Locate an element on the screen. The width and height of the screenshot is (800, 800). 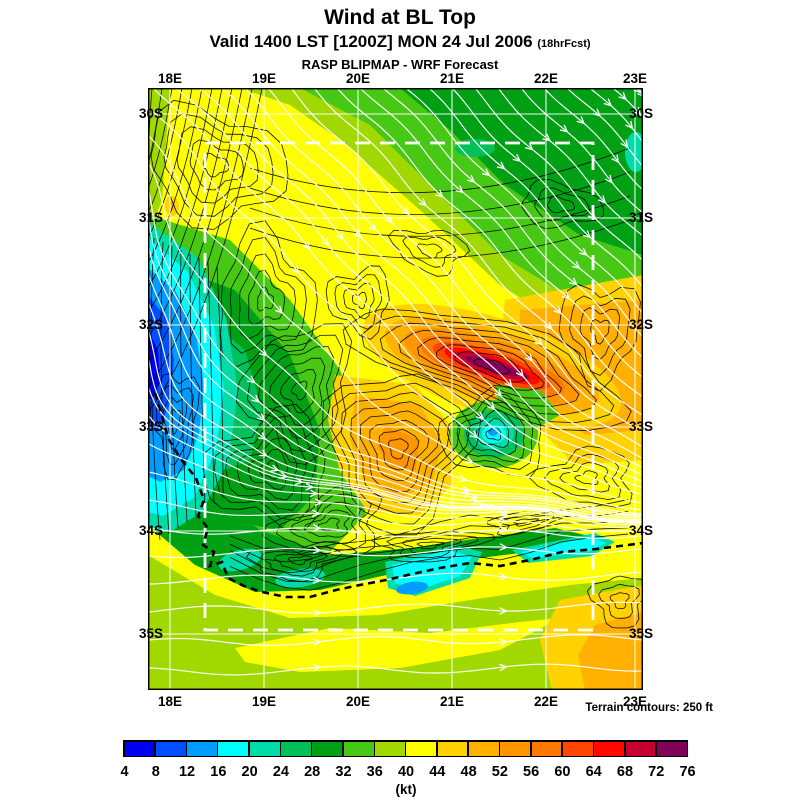
lon-label-bottom: 23E is located at coordinates (635, 701).